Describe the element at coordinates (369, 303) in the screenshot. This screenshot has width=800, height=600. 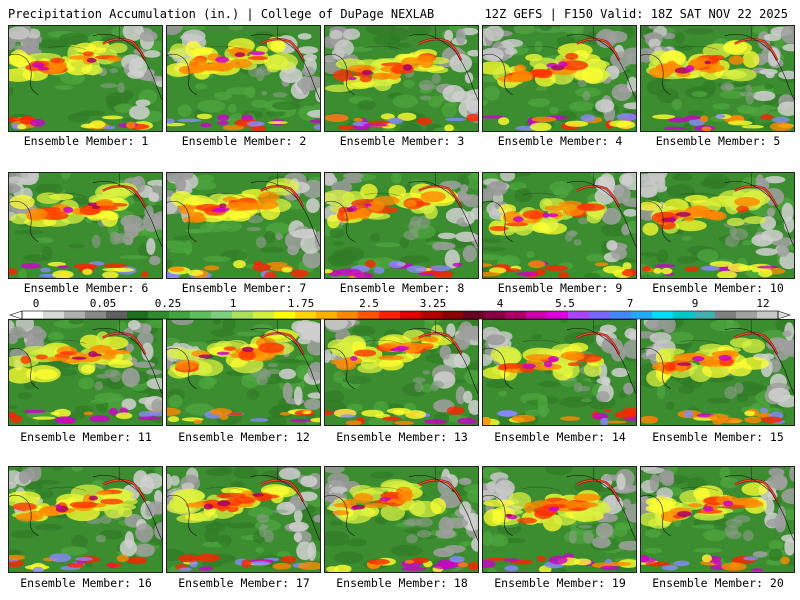
I see `colorbar-tick-label: 2.5` at that location.